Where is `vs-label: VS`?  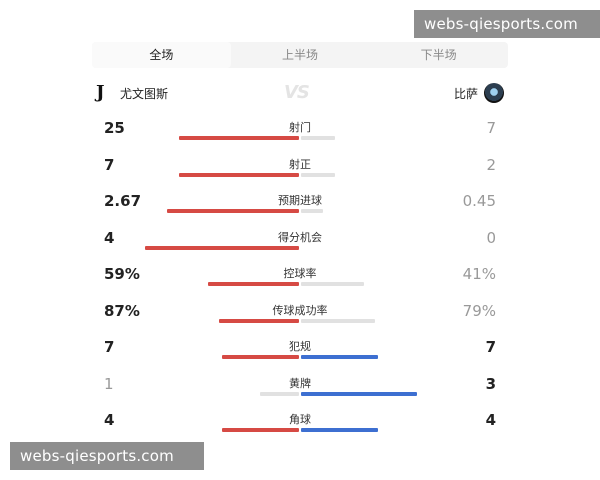
vs-label: VS is located at coordinates (297, 92).